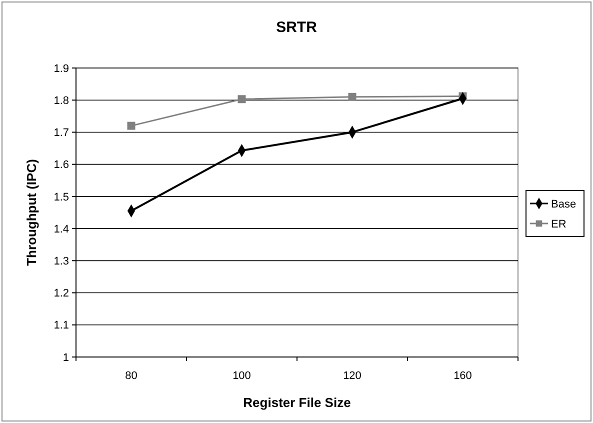 The width and height of the screenshot is (593, 423). I want to click on y-tick-label: 1.4, so click(61, 229).